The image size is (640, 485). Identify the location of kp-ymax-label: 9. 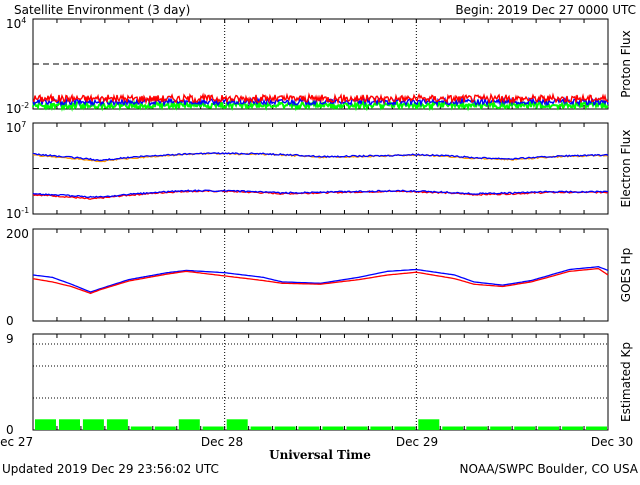
(10, 339).